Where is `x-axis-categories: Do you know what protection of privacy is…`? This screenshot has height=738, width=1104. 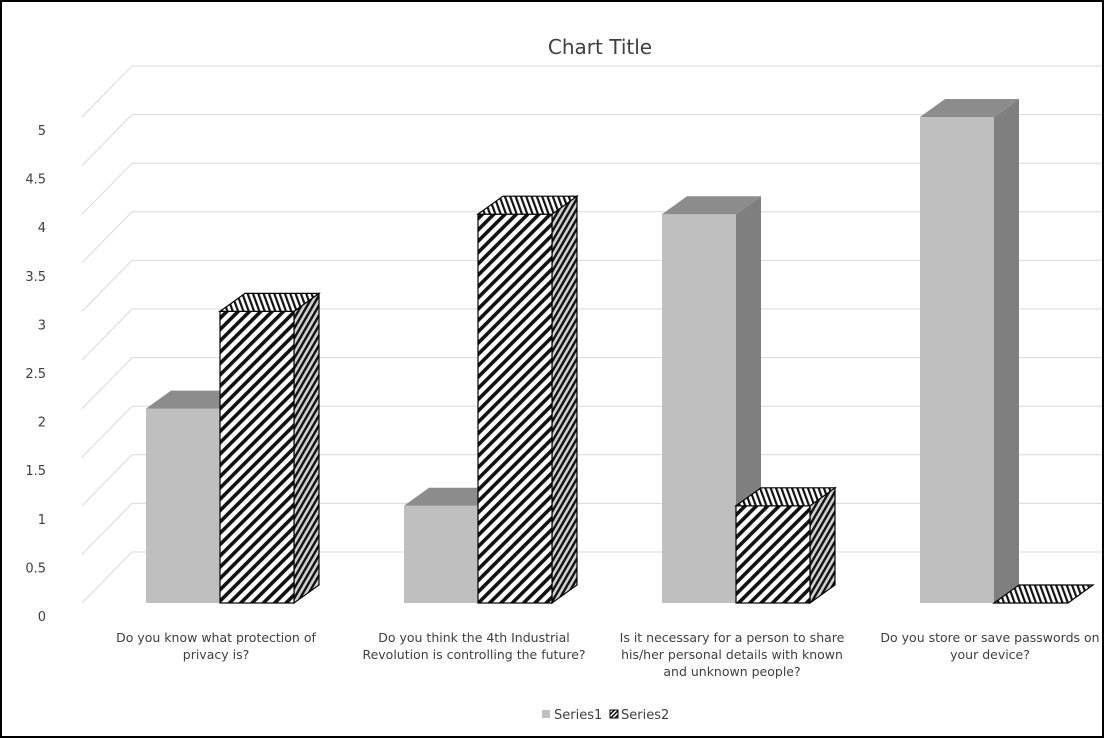
x-axis-categories: Do you know what protection of privacy is… is located at coordinates (607, 654).